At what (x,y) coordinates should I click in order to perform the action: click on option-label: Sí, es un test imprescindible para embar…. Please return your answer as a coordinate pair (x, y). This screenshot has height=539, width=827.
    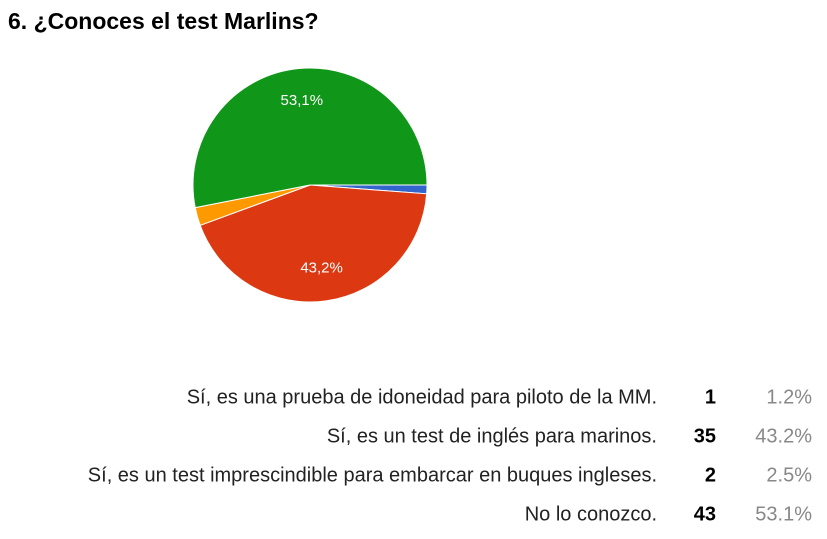
    Looking at the image, I should click on (372, 475).